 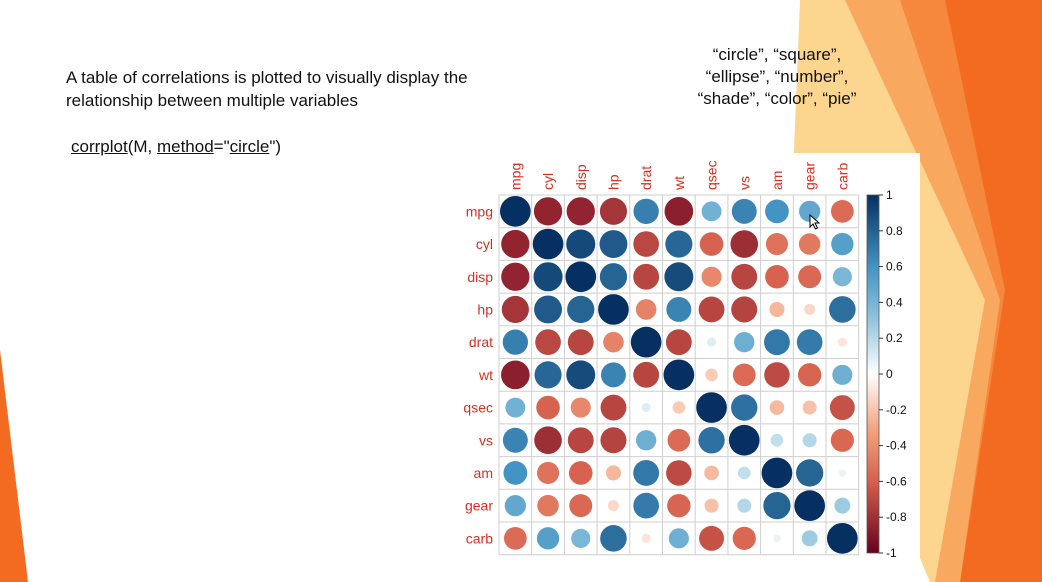 I want to click on column-label-cyl: cyl, so click(x=548, y=181).